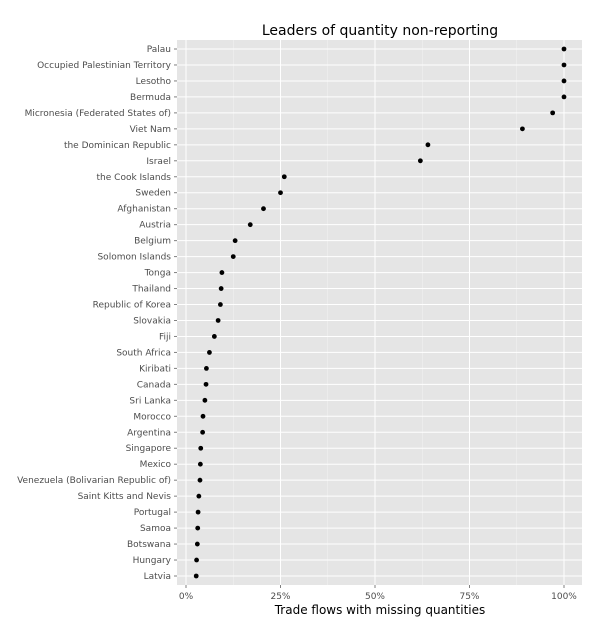 The image size is (602, 628). Describe the element at coordinates (159, 50) in the screenshot. I see `y-tick-label: Palau` at that location.